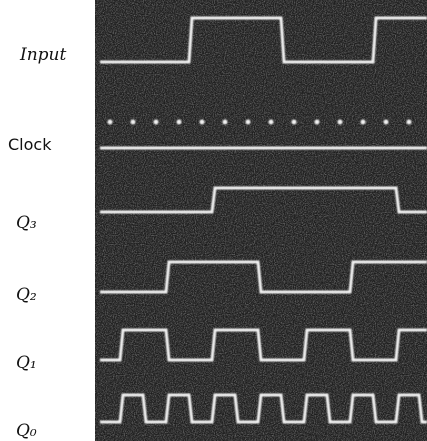 The image size is (427, 441). What do you see at coordinates (263, 40) in the screenshot?
I see `input-trace` at bounding box center [263, 40].